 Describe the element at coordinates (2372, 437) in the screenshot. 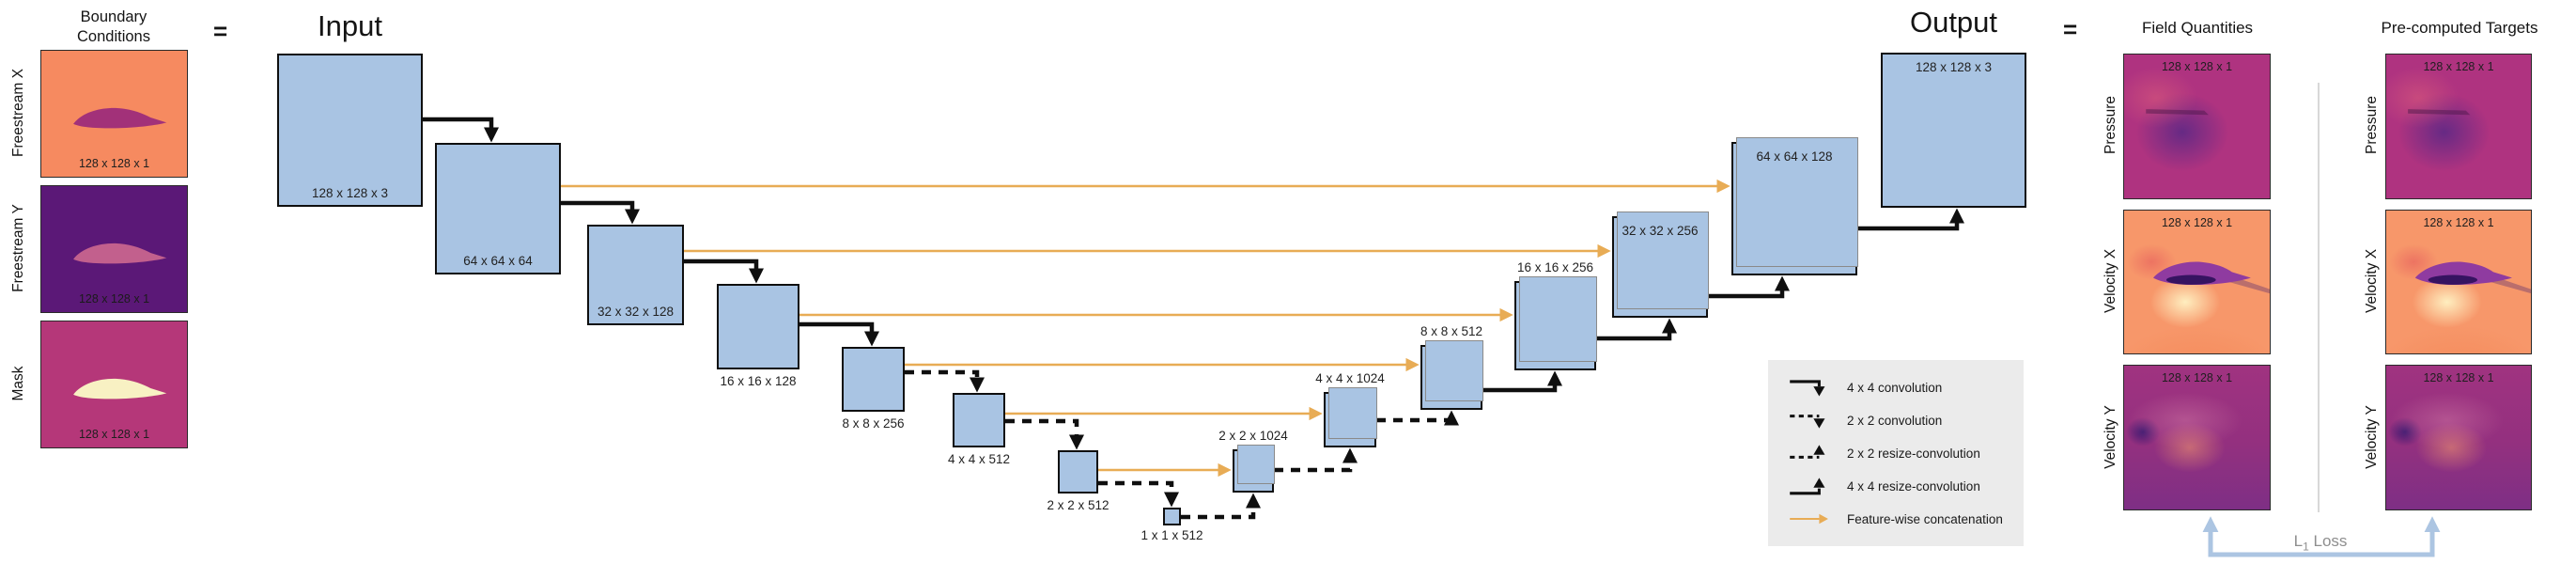

I see `target-velocity-y-label: Velocity Y` at that location.